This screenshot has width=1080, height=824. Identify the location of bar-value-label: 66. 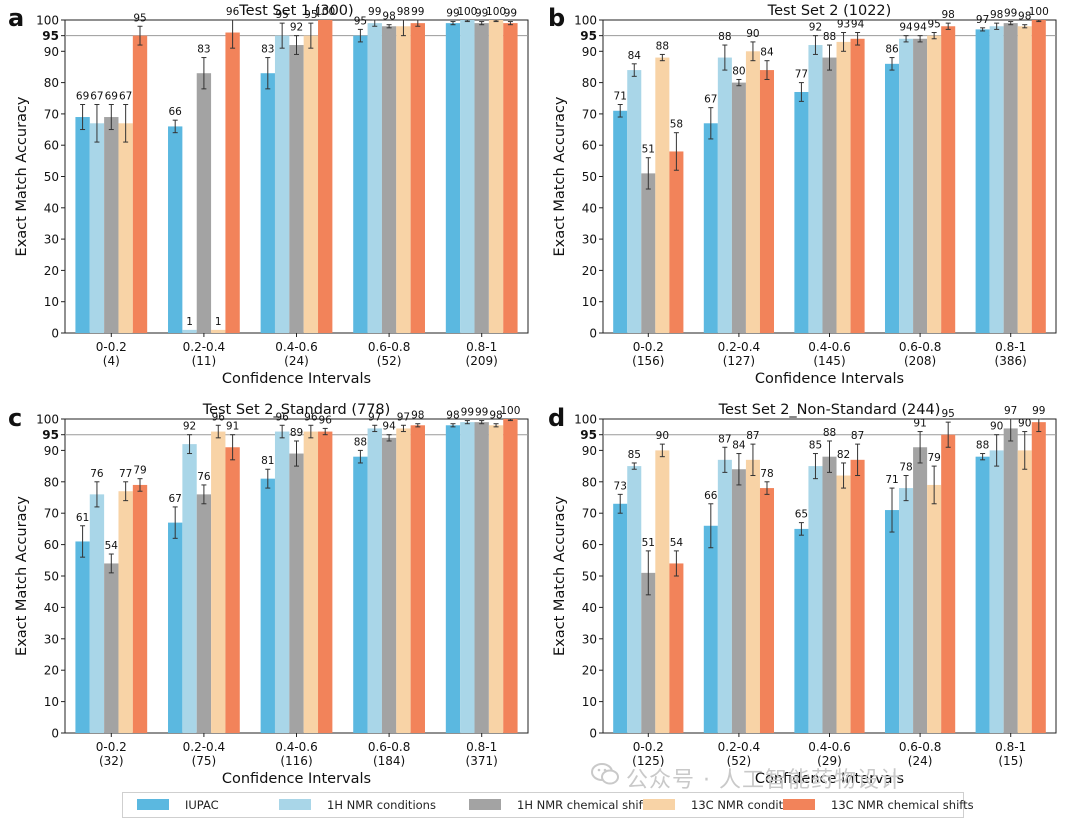
(711, 496).